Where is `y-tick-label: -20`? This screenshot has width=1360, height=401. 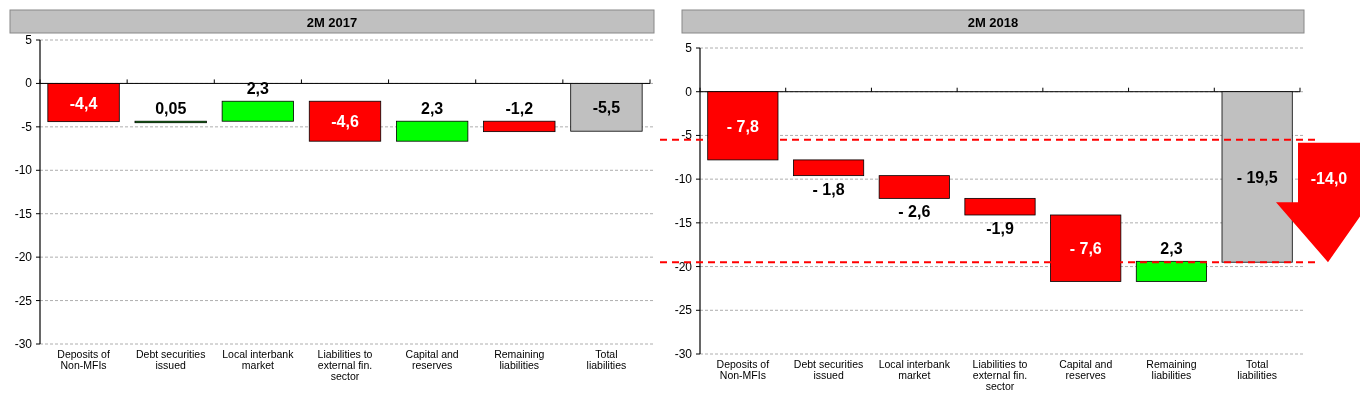 y-tick-label: -20 is located at coordinates (23, 257).